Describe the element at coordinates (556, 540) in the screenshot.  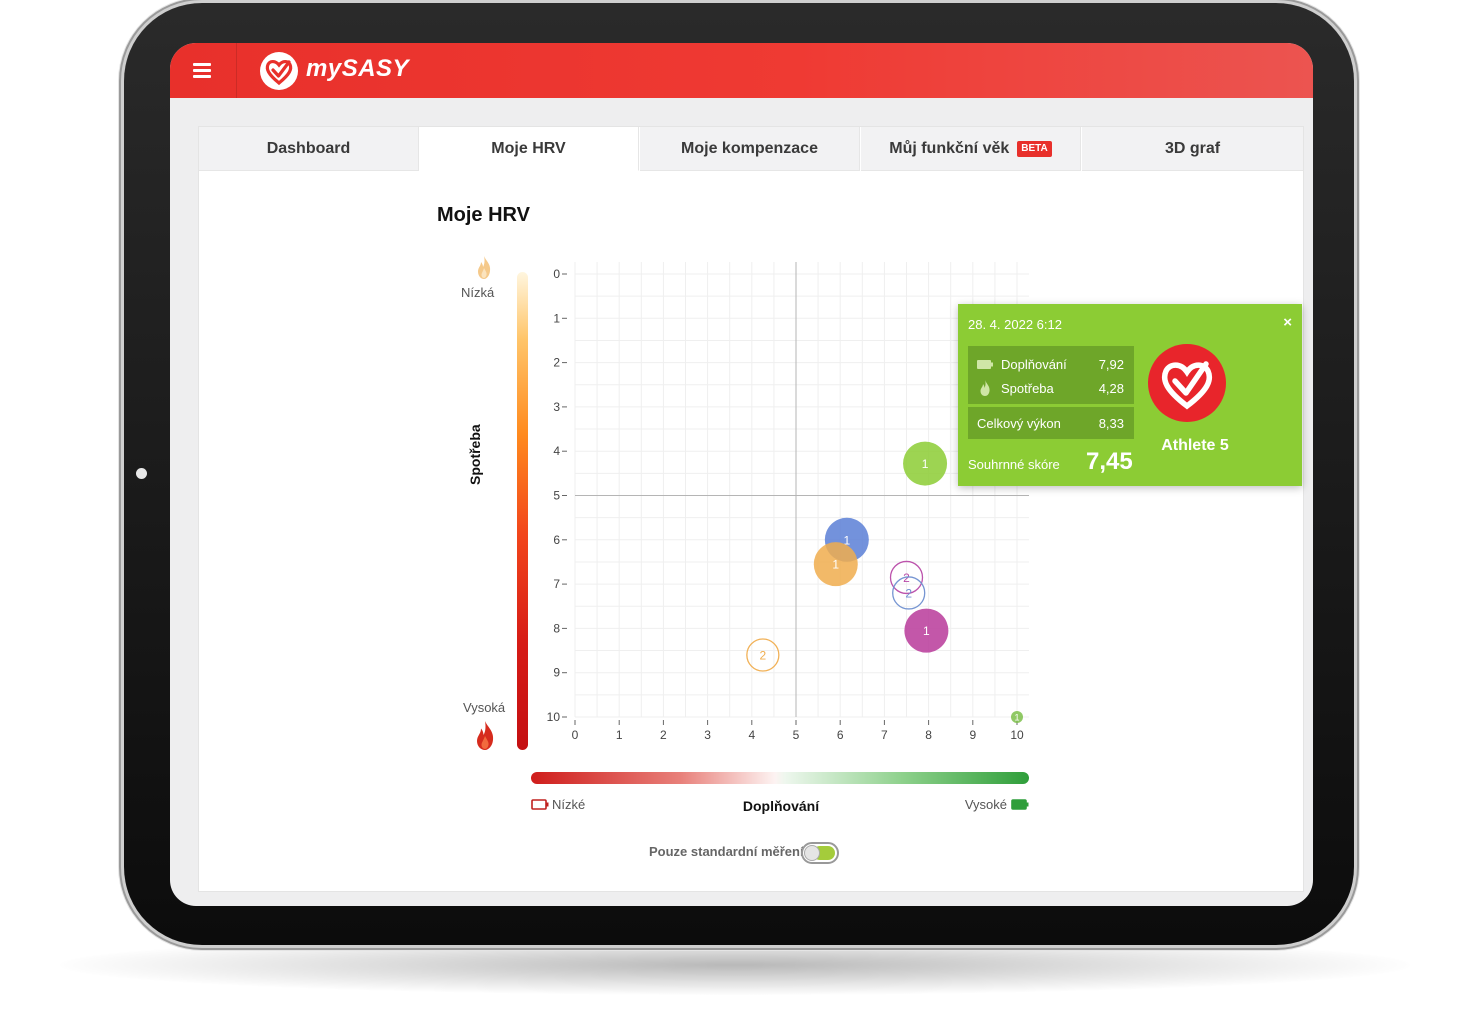
I see `y-tick-label: 6` at that location.